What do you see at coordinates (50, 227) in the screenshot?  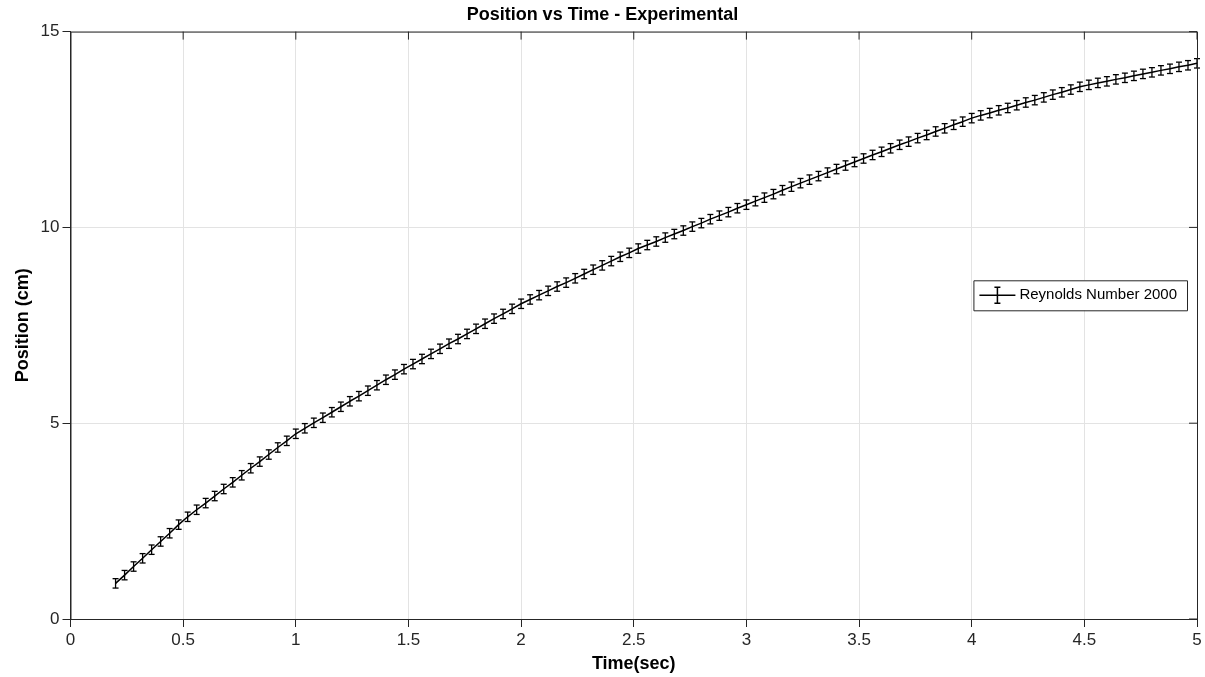 I see `y-tick-label: 10` at bounding box center [50, 227].